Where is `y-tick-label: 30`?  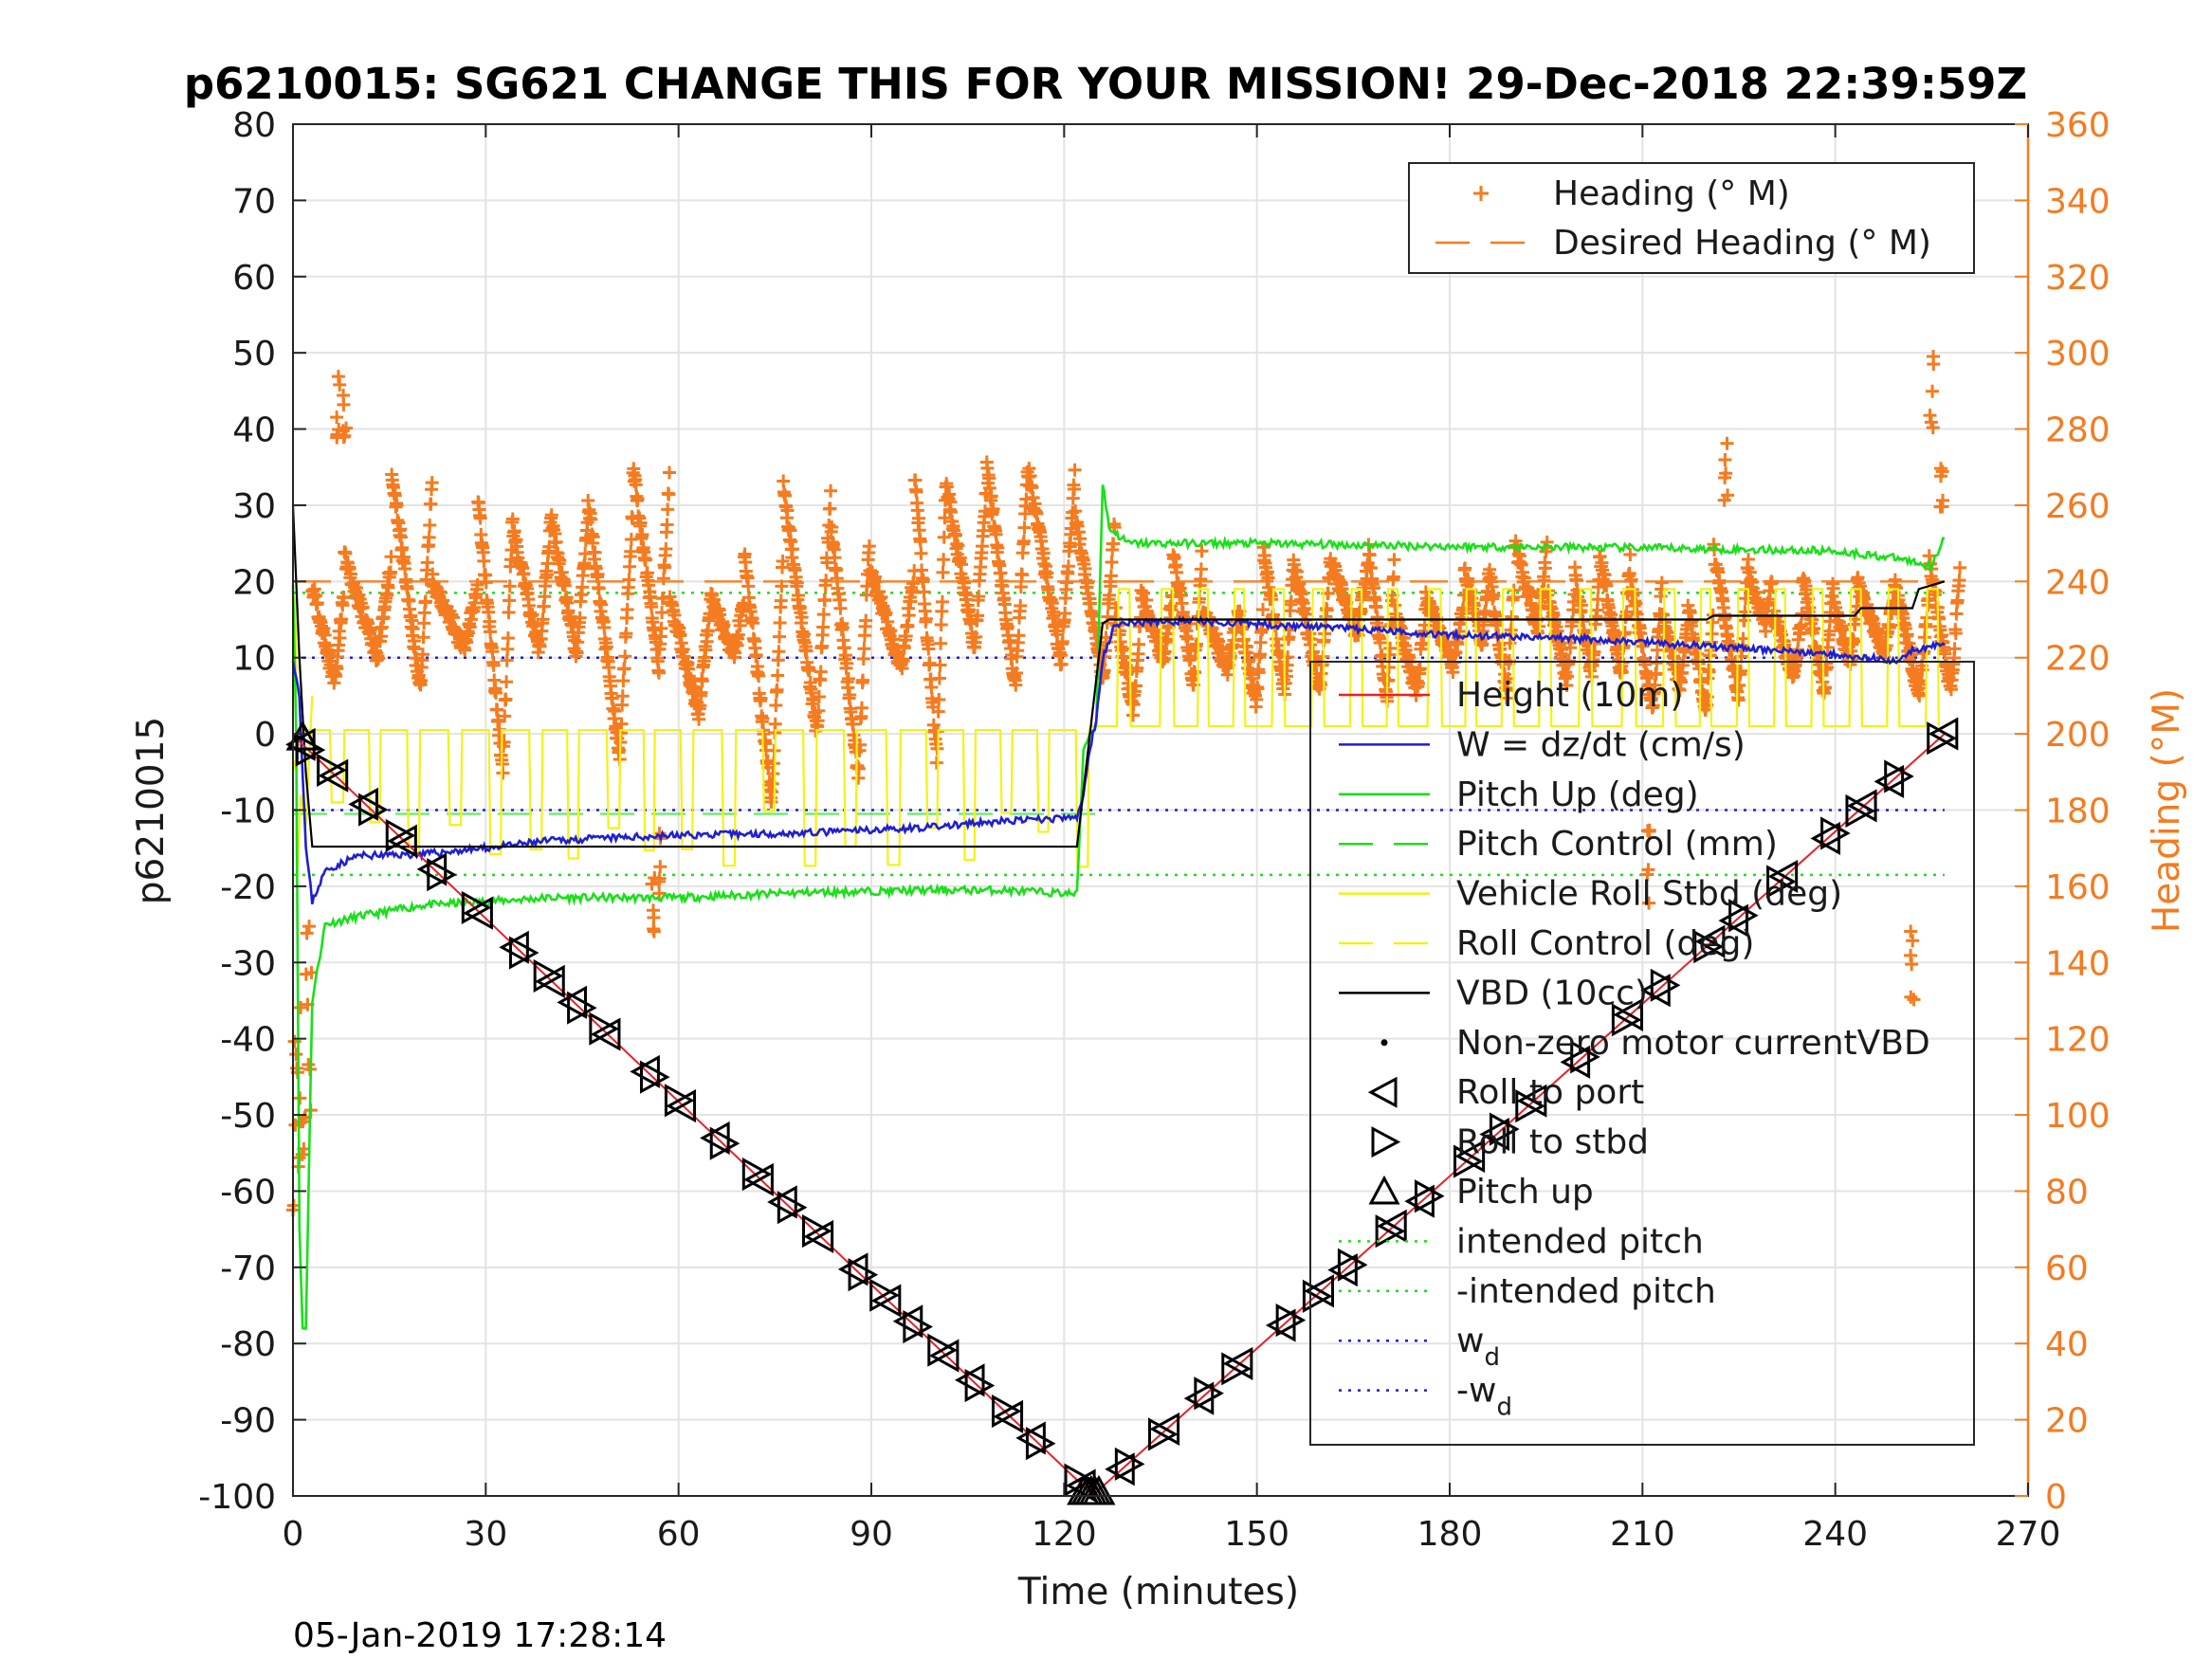
y-tick-label: 30 is located at coordinates (254, 506).